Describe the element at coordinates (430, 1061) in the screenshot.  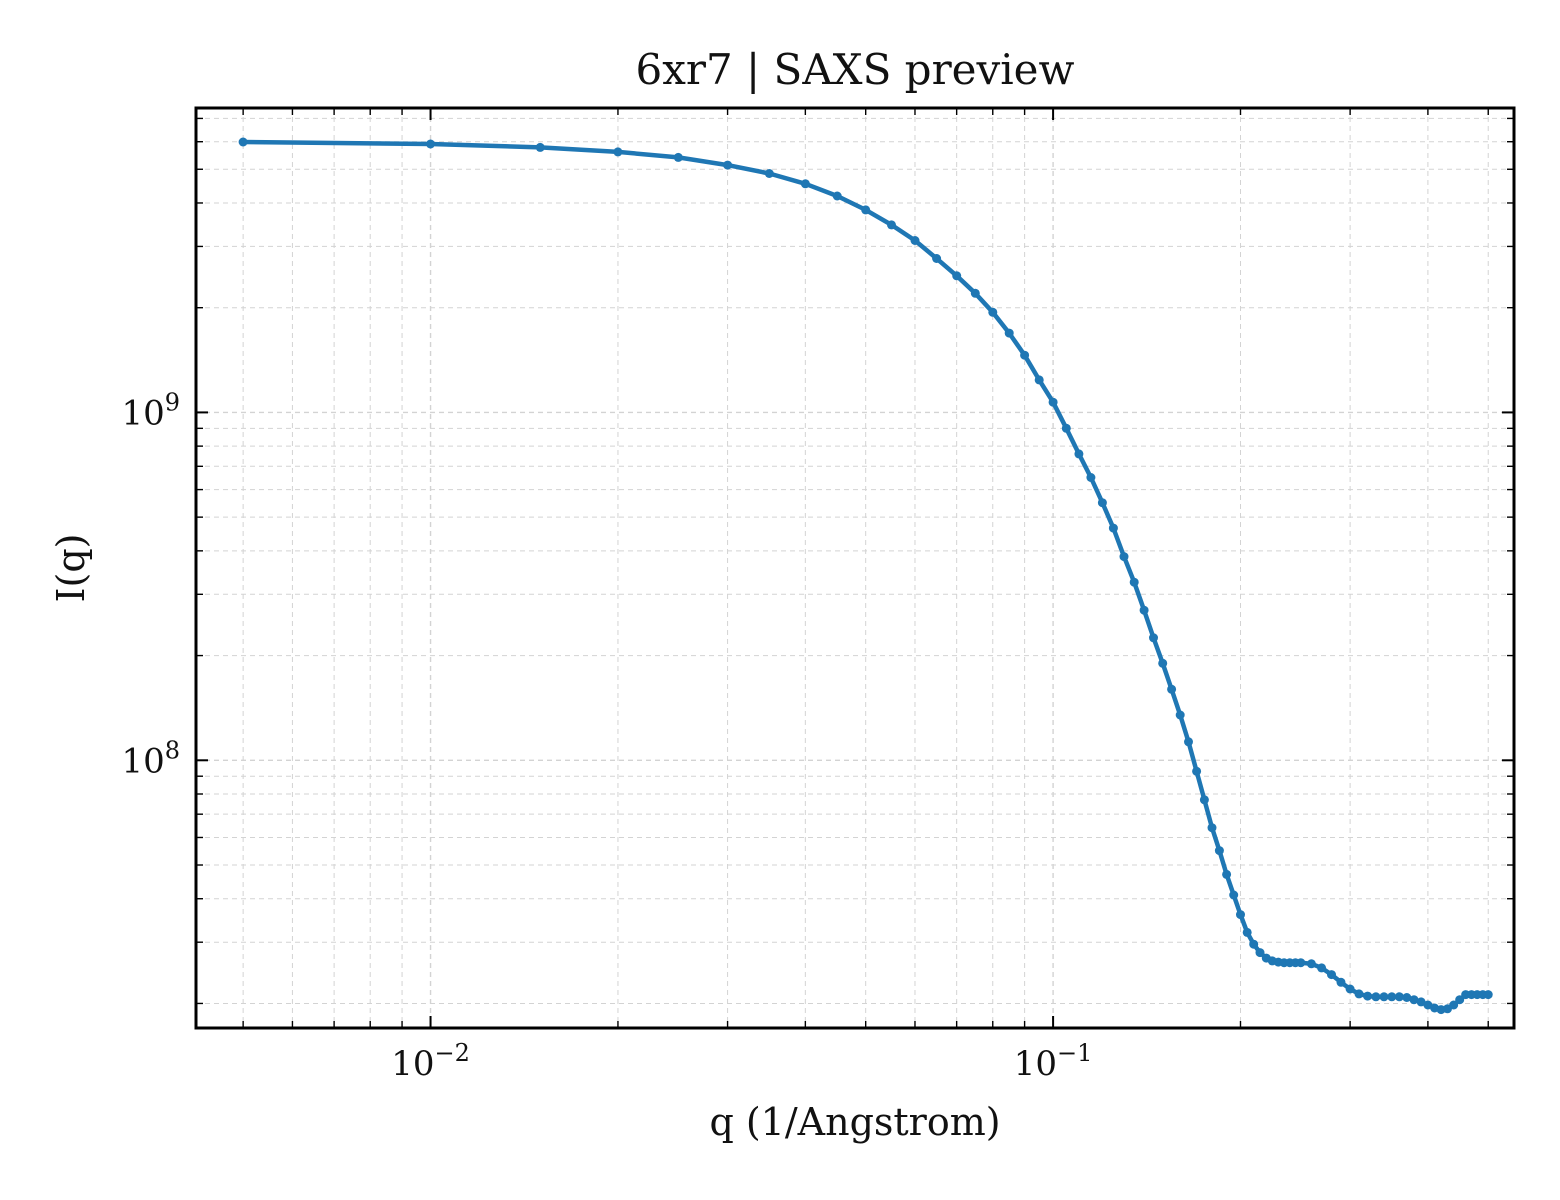
I see `x-tick-label: 10⁻²` at that location.